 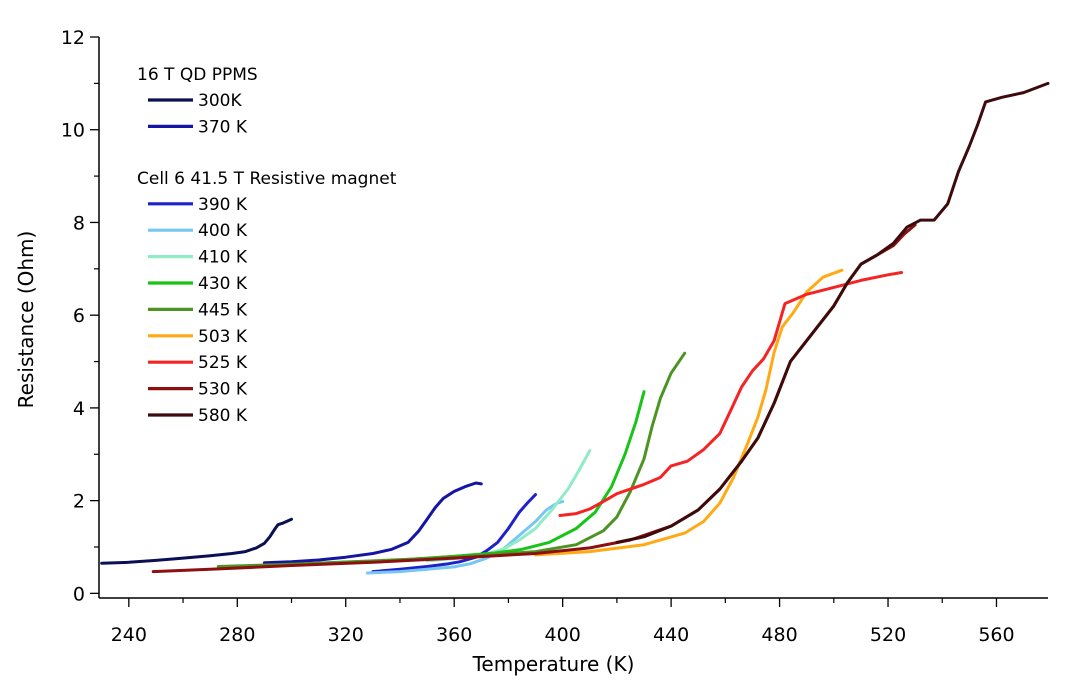 I want to click on y-tick-label: 6, so click(x=79, y=316).